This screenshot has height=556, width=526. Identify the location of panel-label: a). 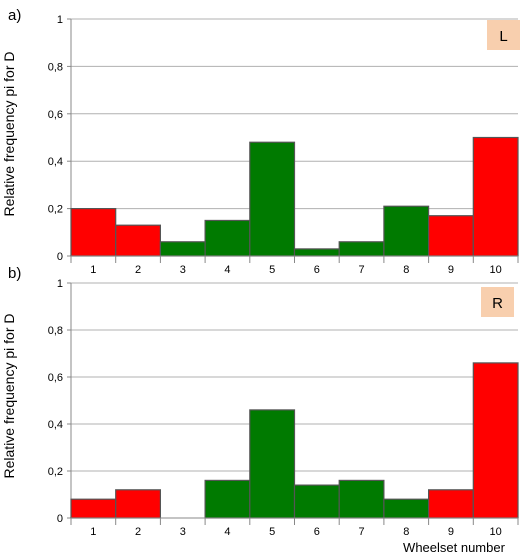
(14, 15).